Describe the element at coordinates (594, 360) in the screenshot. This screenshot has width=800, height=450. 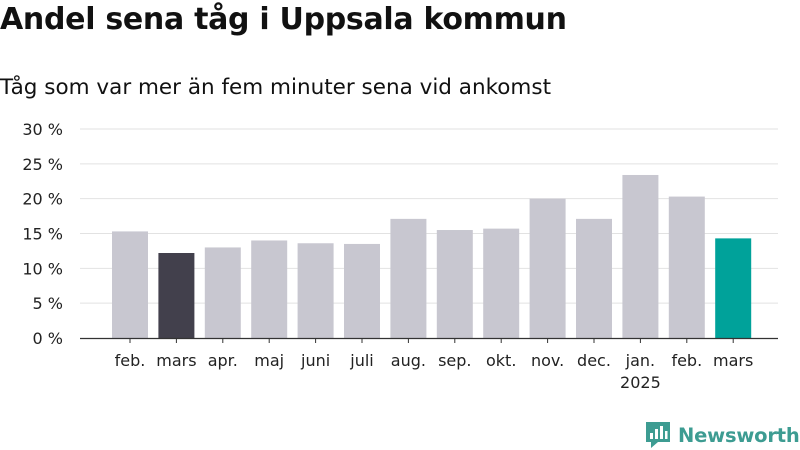
I see `x-tick-label: dec.` at that location.